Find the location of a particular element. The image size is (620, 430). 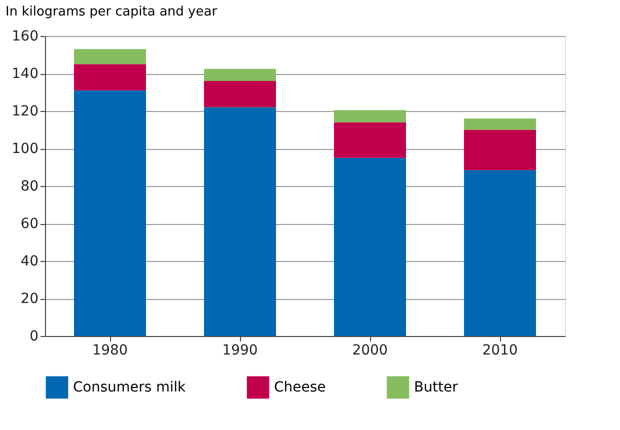

x-tick-label: 1990 is located at coordinates (240, 350).